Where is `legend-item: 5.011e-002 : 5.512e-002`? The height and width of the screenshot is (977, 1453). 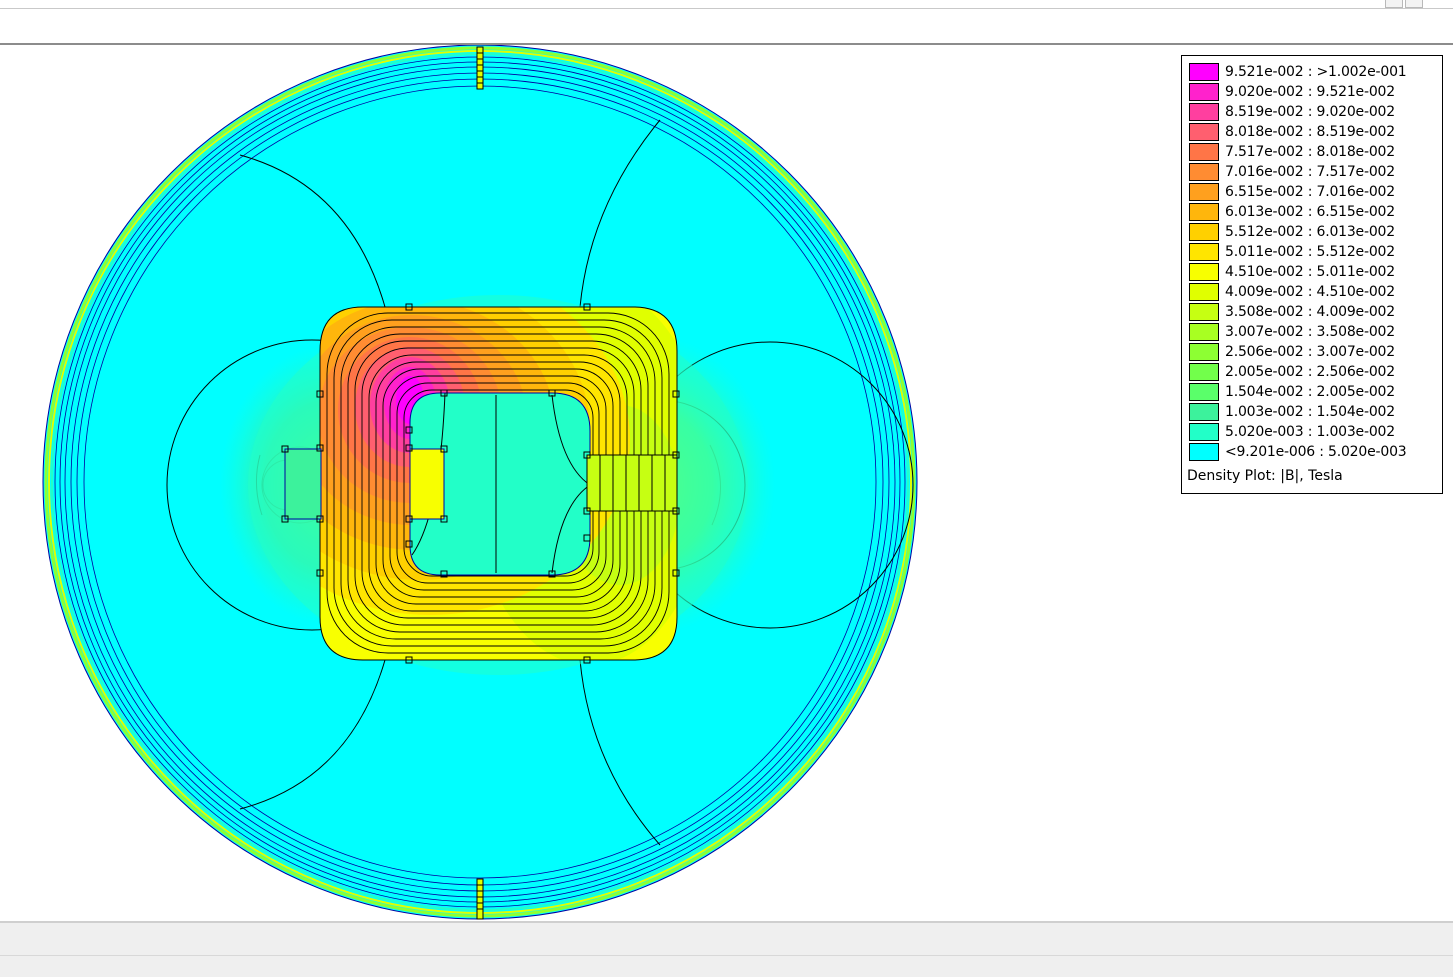
legend-item: 5.011e-002 : 5.512e-002 is located at coordinates (1314, 252).